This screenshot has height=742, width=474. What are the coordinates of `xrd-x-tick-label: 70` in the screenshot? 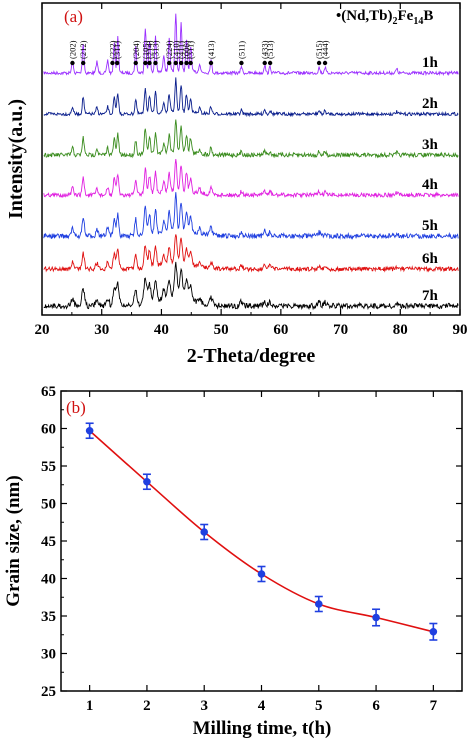 It's located at (340, 330).